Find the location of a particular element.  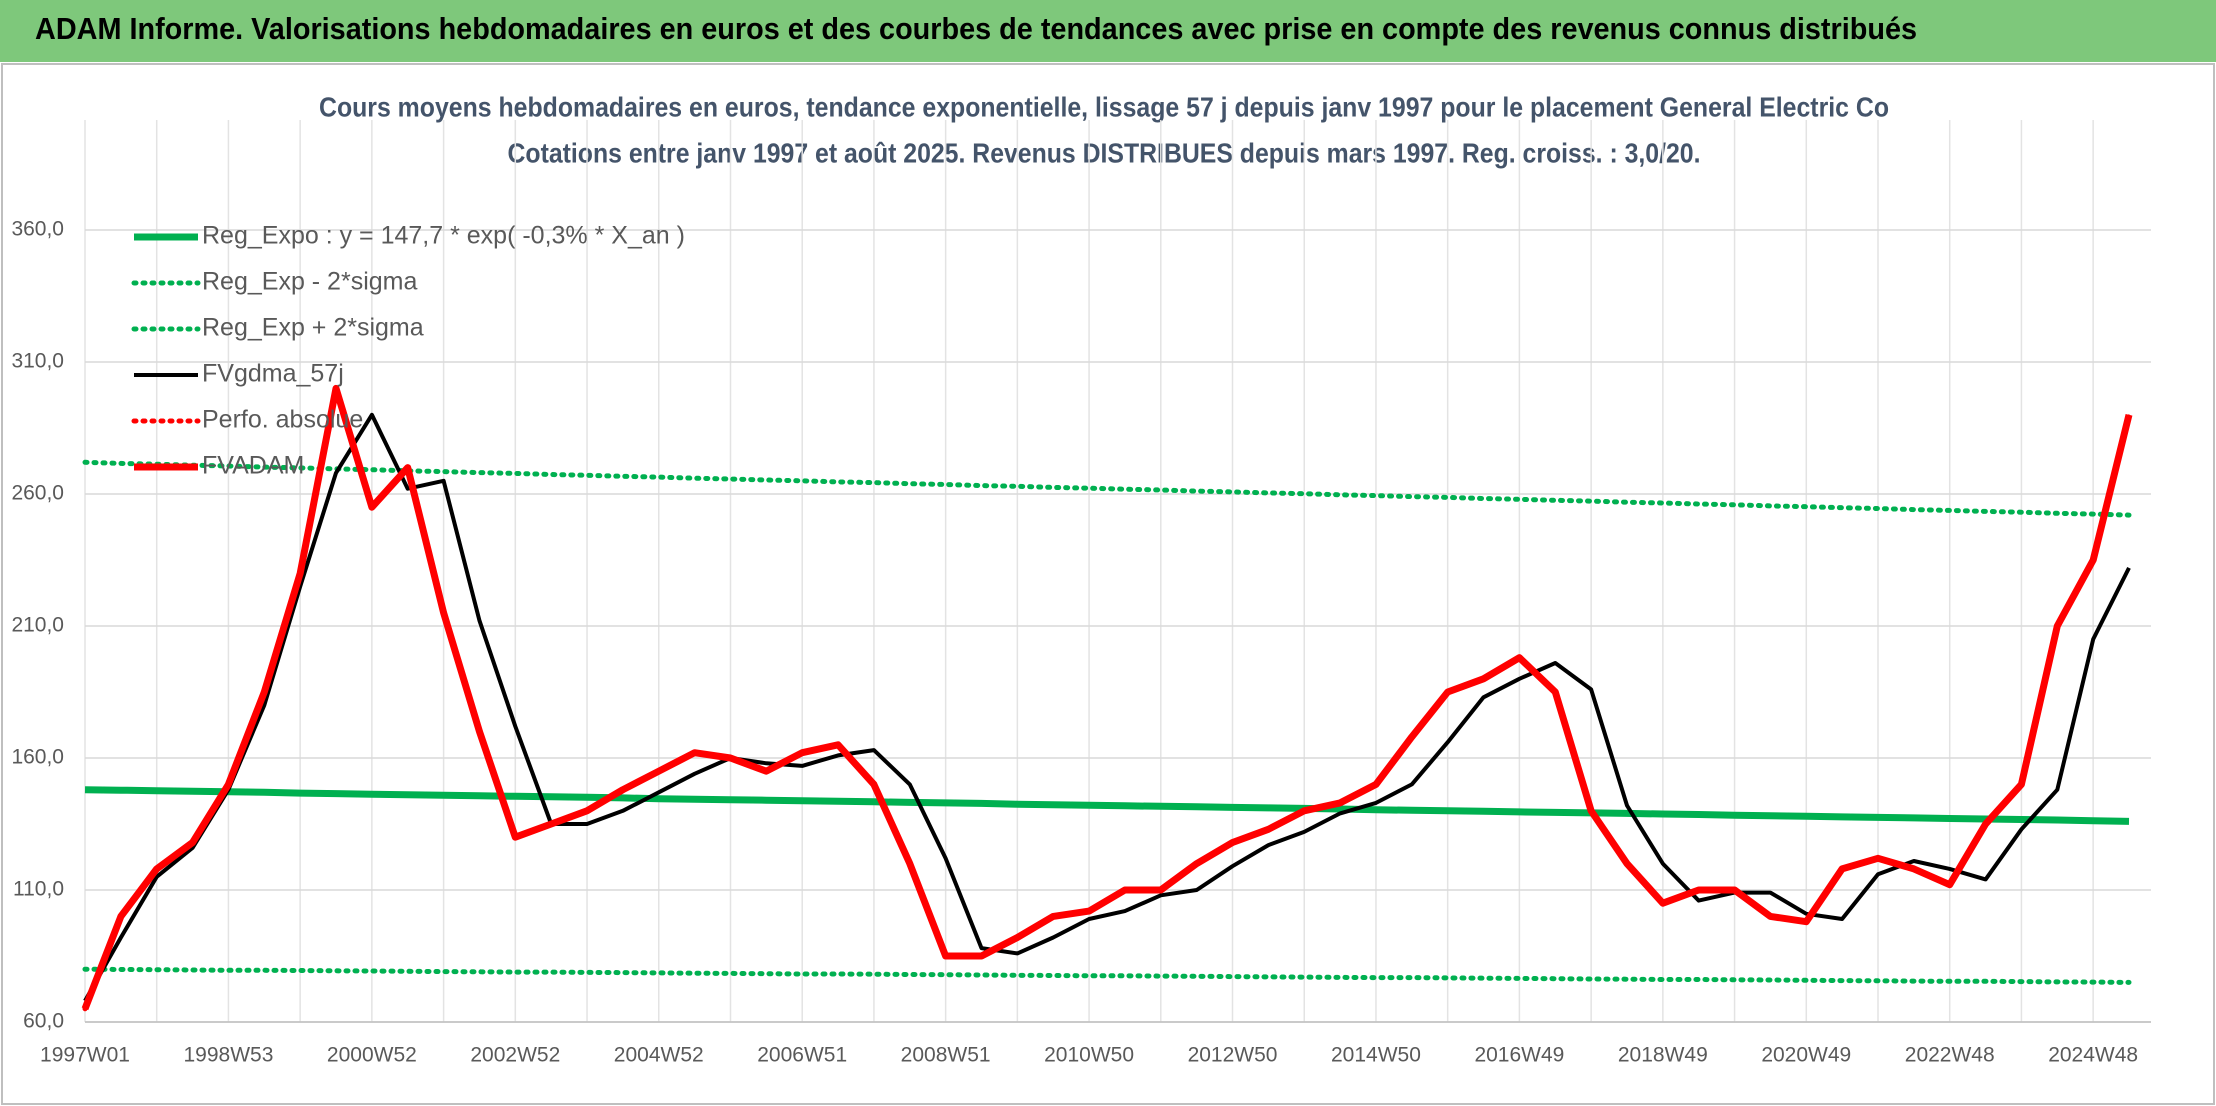

y-tick-label: 260,0 is located at coordinates (37, 493).